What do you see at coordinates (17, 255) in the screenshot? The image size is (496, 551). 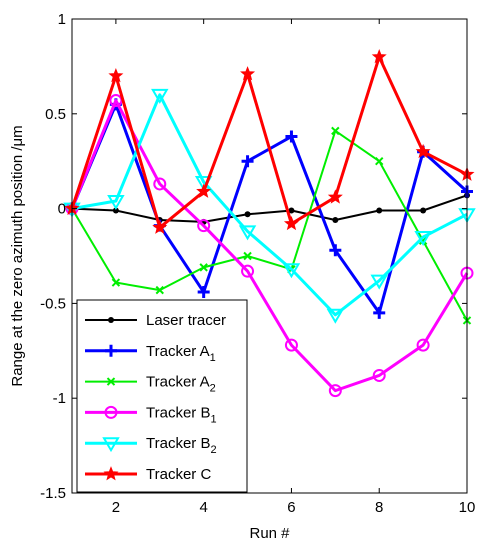 I see `y-axis-label: Range at the zero azimuth position /μm` at bounding box center [17, 255].